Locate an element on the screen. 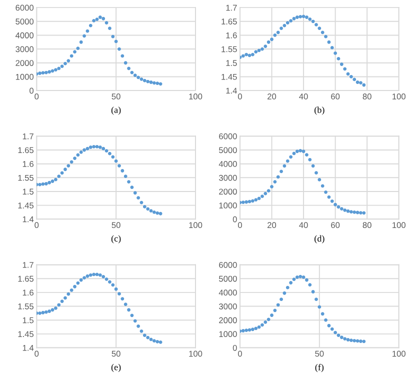 The height and width of the screenshot is (378, 407). y-tick-label: 0 is located at coordinates (234, 347).